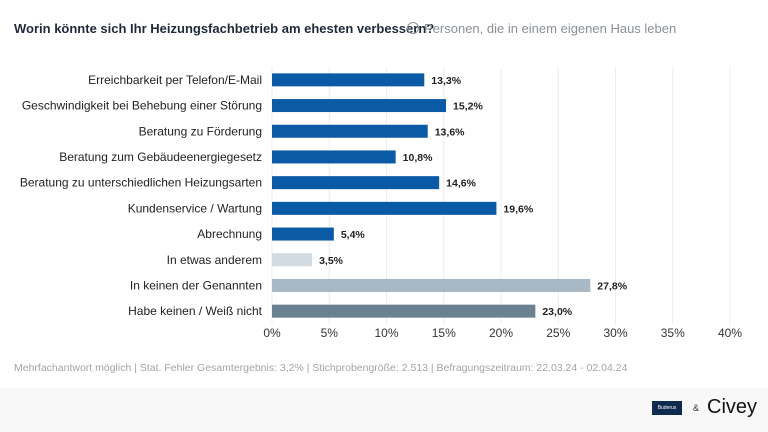 The image size is (768, 432). What do you see at coordinates (384, 410) in the screenshot?
I see `footer-bar` at bounding box center [384, 410].